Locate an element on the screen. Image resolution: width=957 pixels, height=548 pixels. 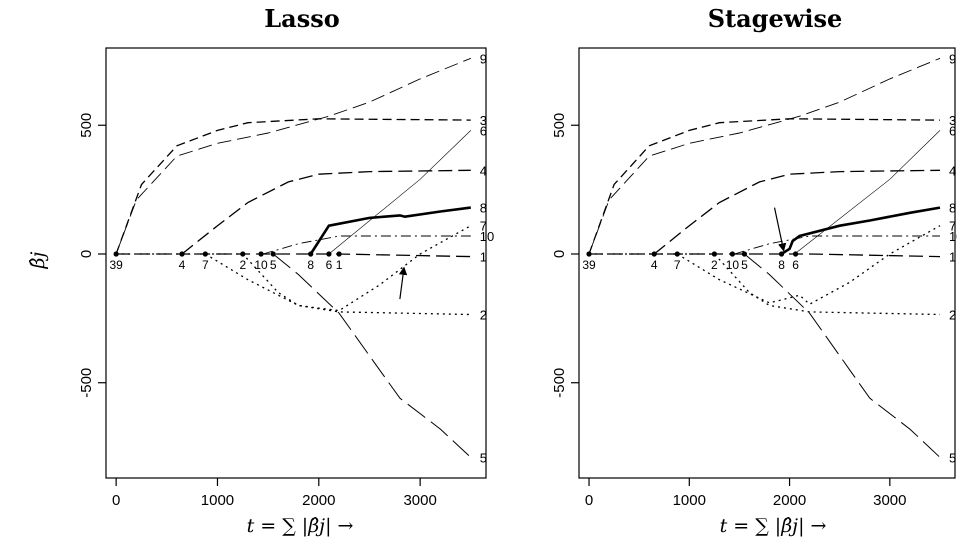
stagewise-title: Stagewise is located at coordinates (775, 18).